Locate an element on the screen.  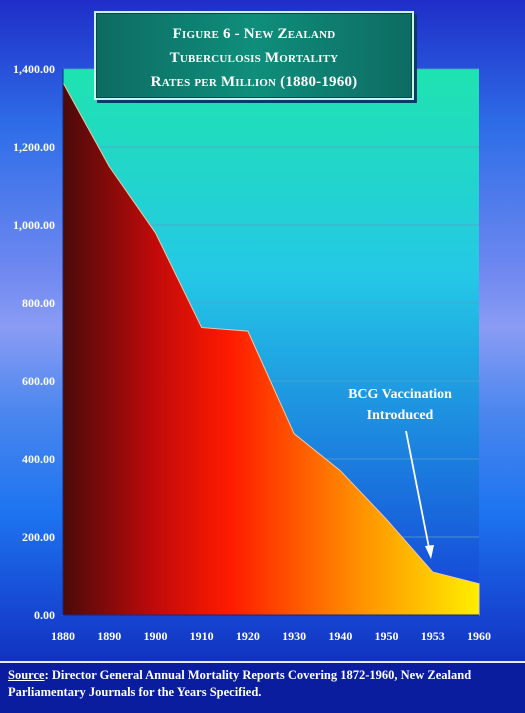
y-tick-label: 400.00 is located at coordinates (38, 459).